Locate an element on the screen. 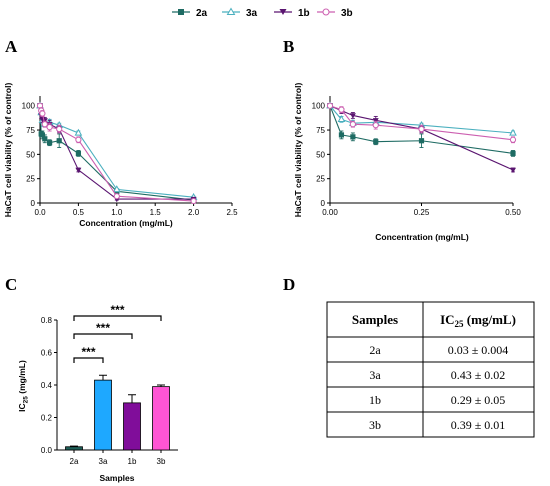 This screenshot has height=486, width=550. chart-a-xtick-label: 0.0 is located at coordinates (40, 212).